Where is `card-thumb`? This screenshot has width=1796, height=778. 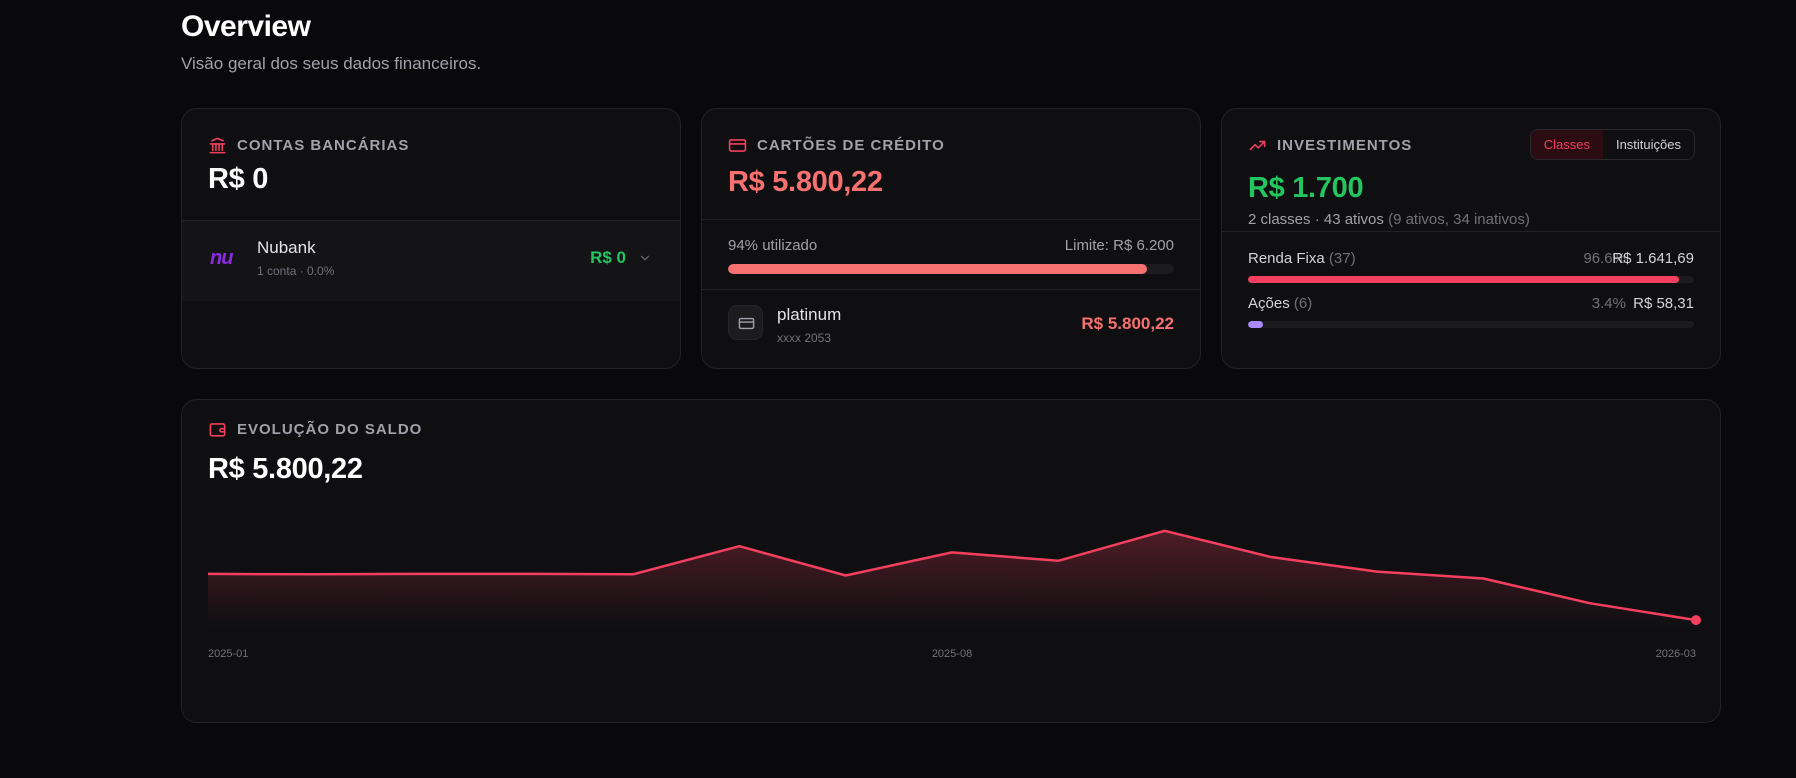 card-thumb is located at coordinates (745, 322).